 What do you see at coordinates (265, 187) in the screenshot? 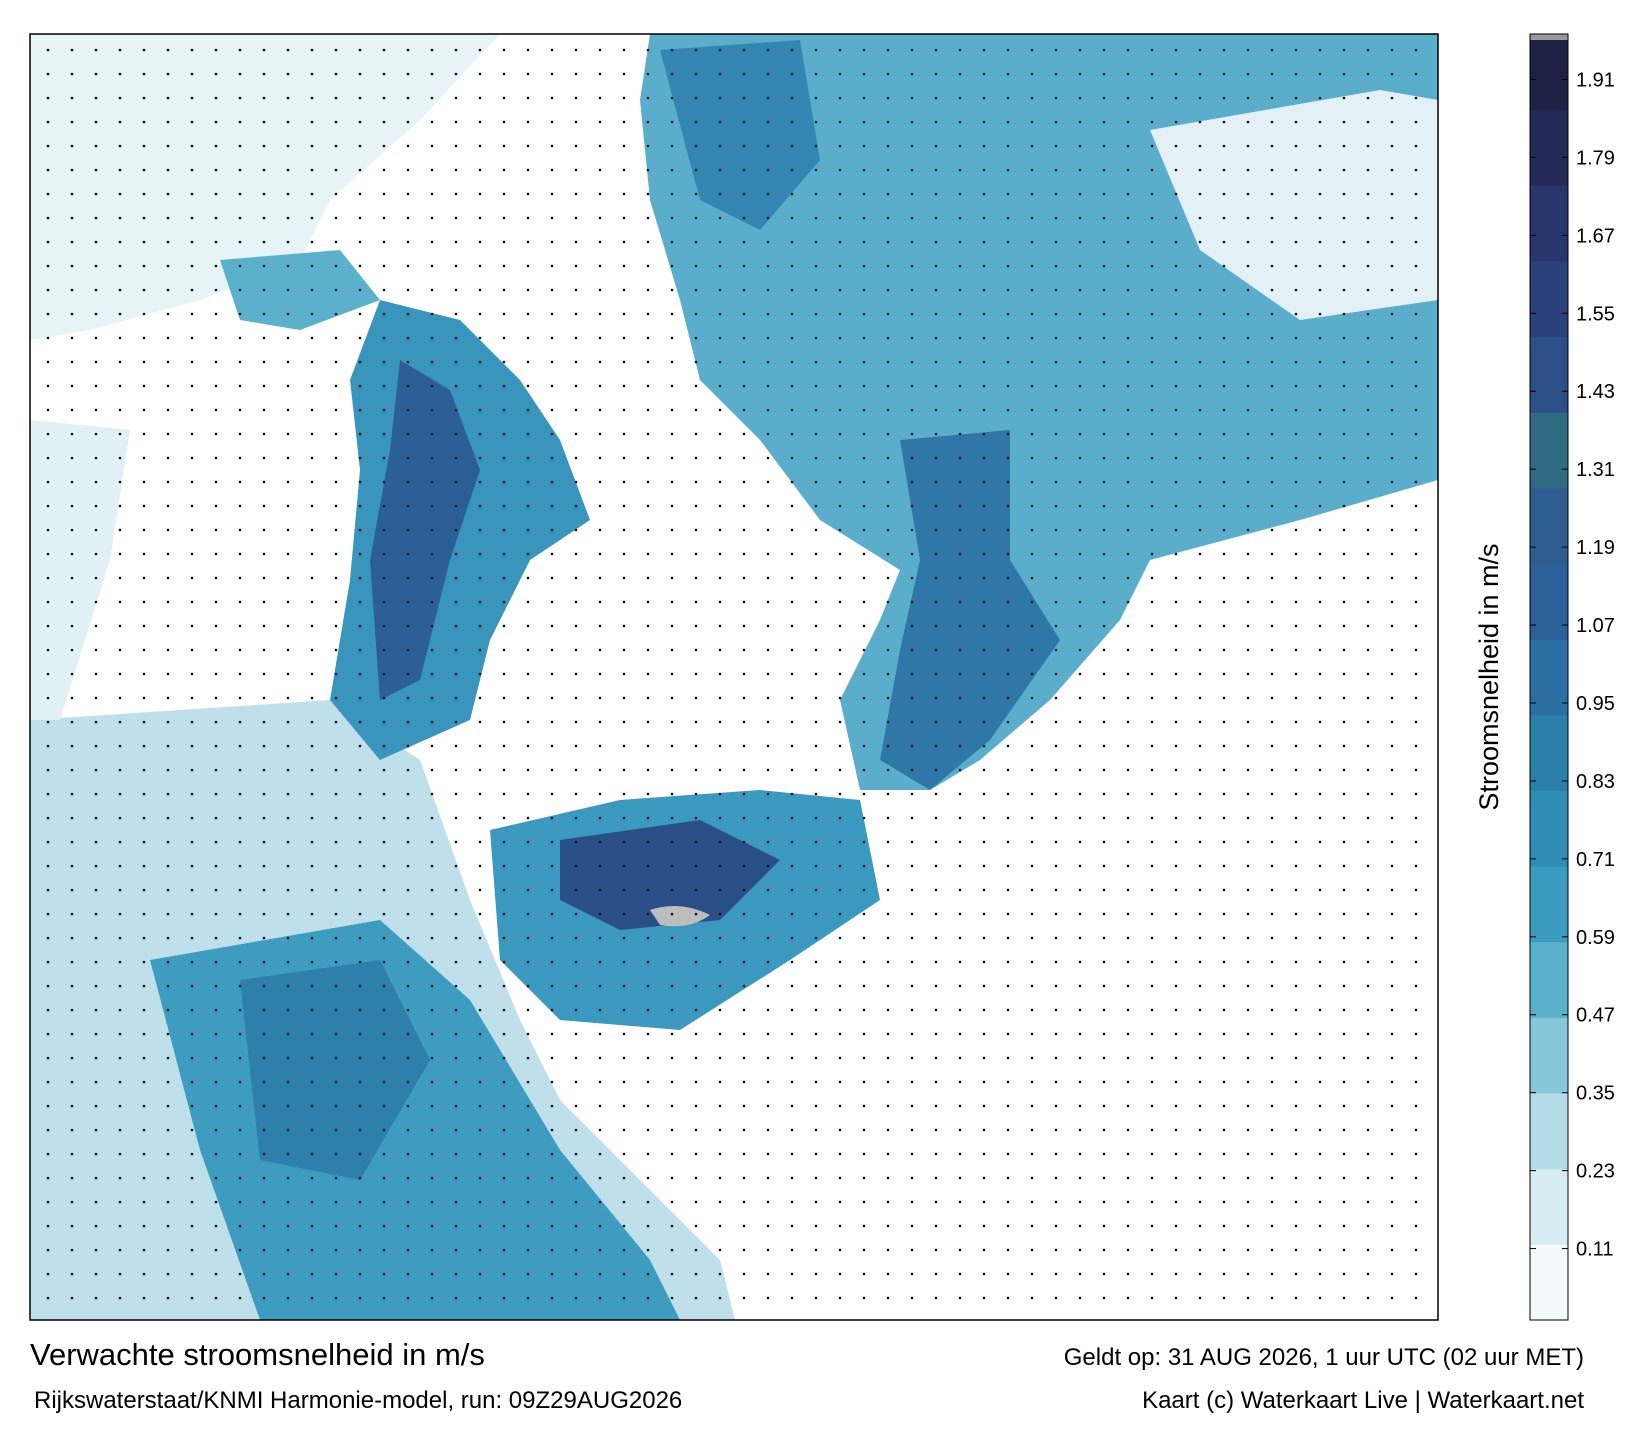
I see `sea` at bounding box center [265, 187].